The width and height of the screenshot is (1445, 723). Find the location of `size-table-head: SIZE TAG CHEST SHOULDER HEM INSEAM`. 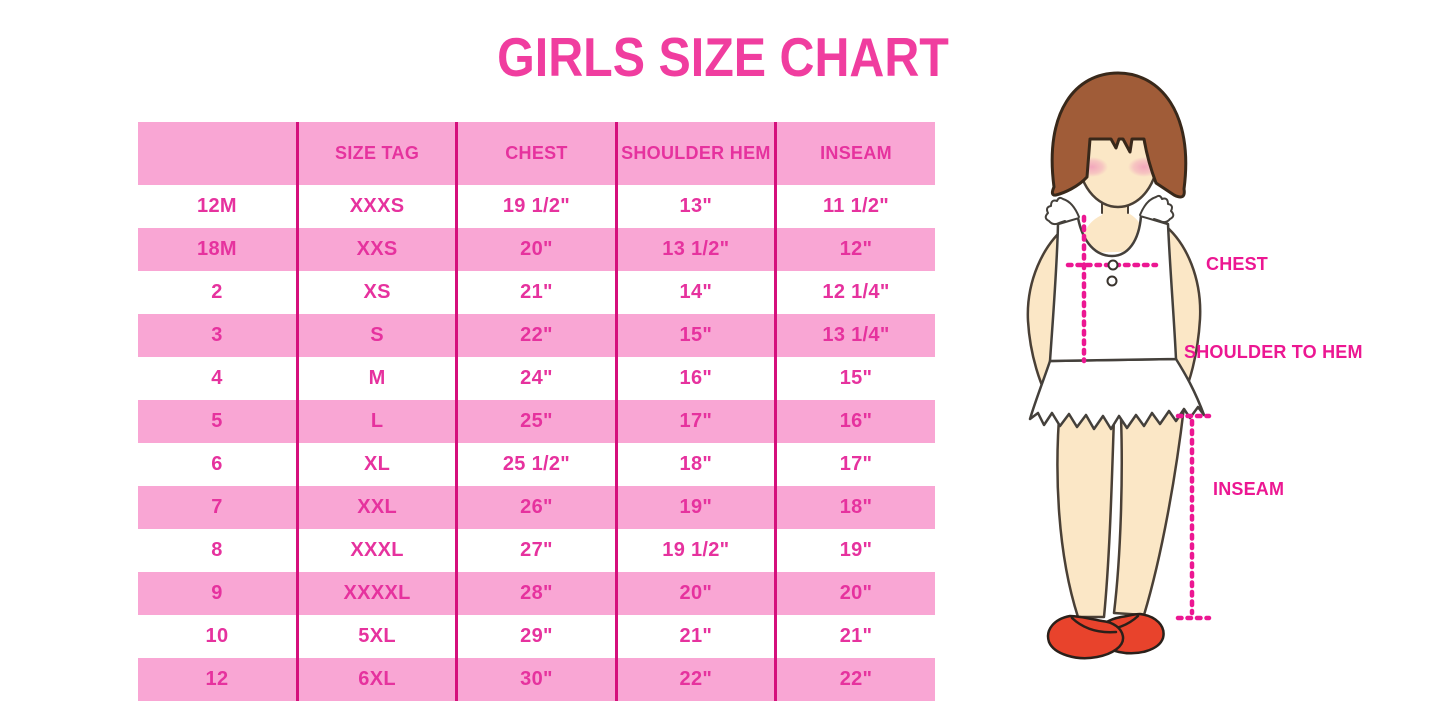

size-table-head: SIZE TAG CHEST SHOULDER HEM INSEAM is located at coordinates (536, 153).